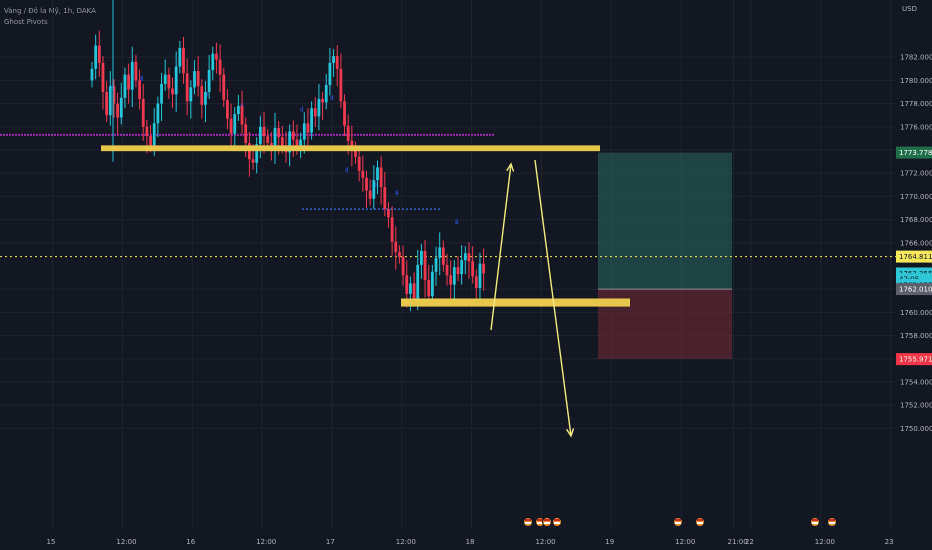 This screenshot has width=932, height=550. I want to click on price-tick-label: 1754.000, so click(916, 383).